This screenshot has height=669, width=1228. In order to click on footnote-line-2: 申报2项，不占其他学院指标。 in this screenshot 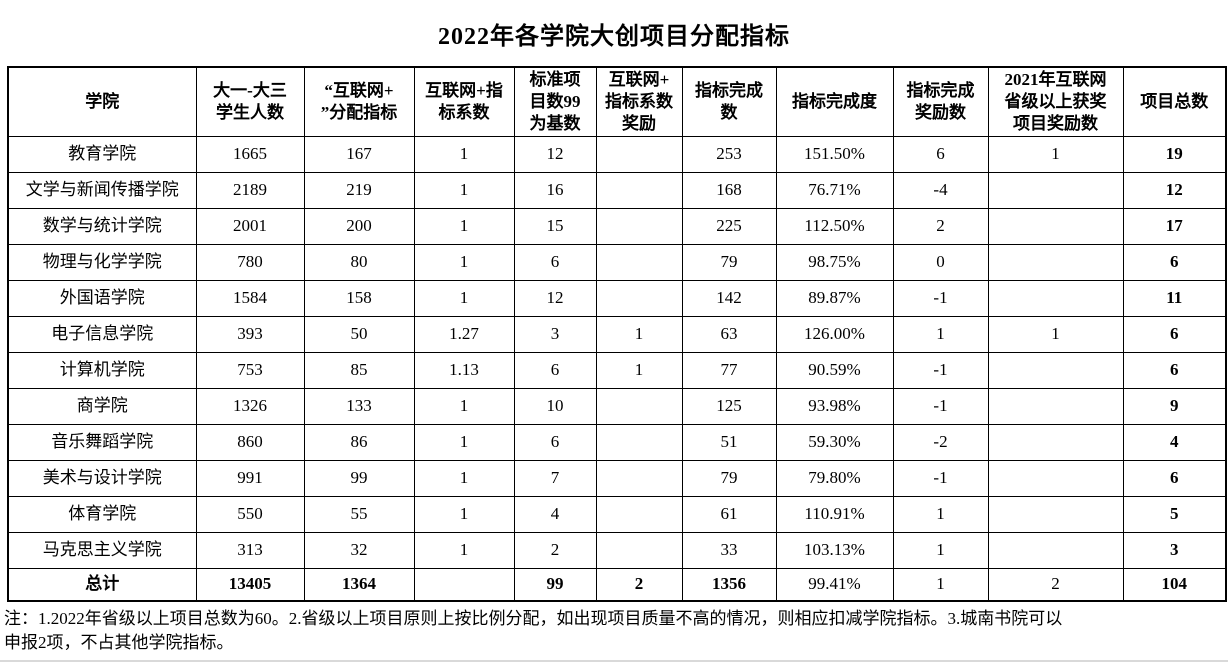, I will do `click(119, 642)`.